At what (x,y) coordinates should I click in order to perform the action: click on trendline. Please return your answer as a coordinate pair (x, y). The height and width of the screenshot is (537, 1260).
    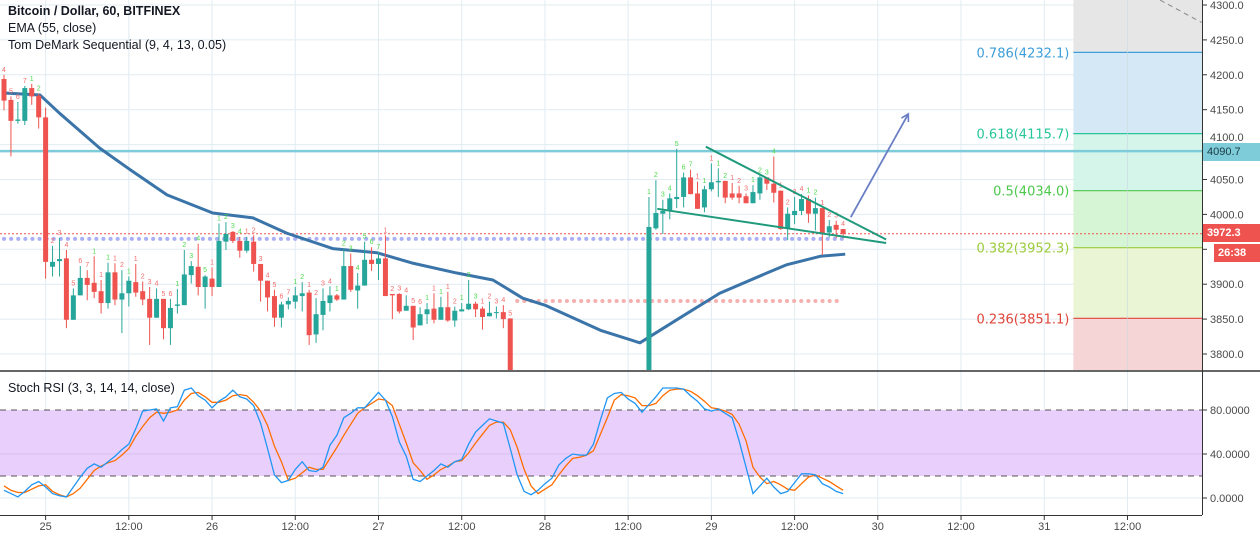
    Looking at the image, I should click on (772, 226).